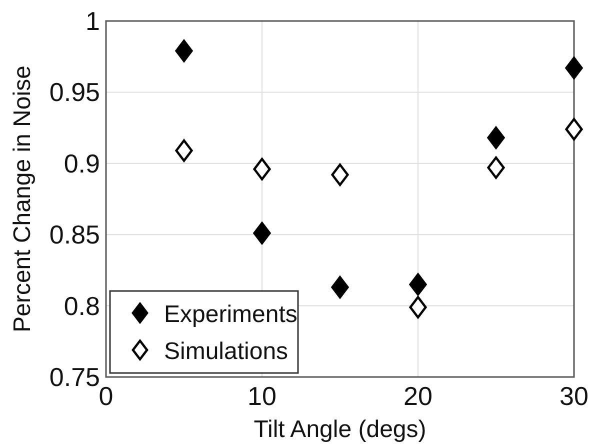  What do you see at coordinates (74, 235) in the screenshot?
I see `y-tick-label: 0.85` at bounding box center [74, 235].